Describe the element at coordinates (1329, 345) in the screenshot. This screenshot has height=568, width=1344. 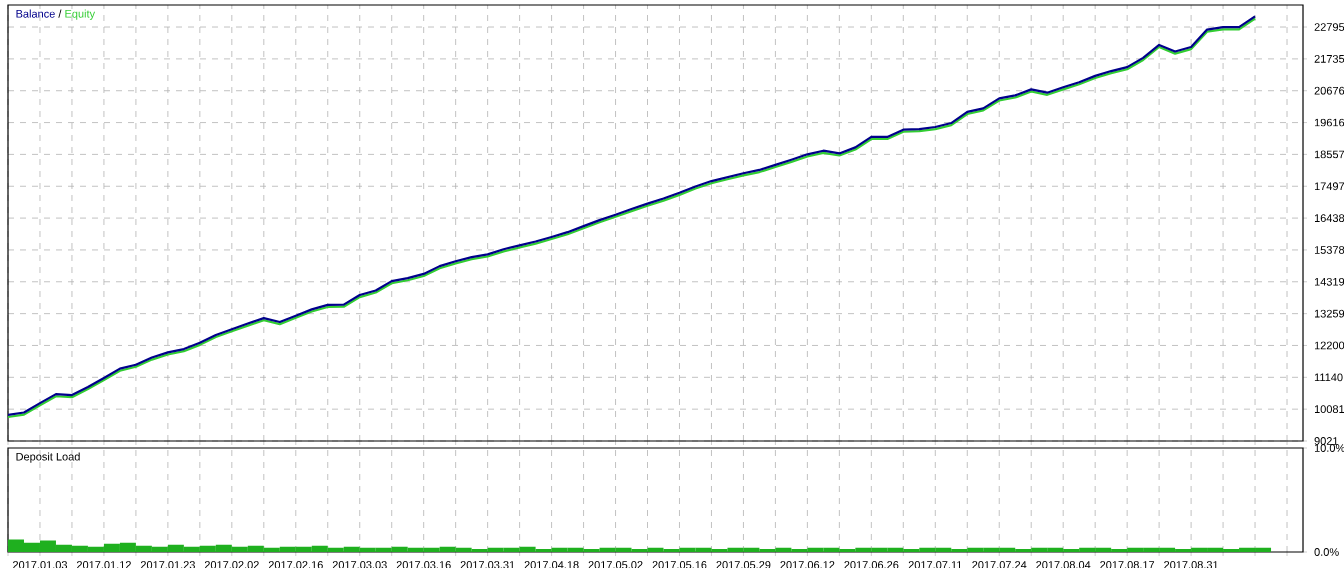
I see `y-tick-label: 12200` at that location.